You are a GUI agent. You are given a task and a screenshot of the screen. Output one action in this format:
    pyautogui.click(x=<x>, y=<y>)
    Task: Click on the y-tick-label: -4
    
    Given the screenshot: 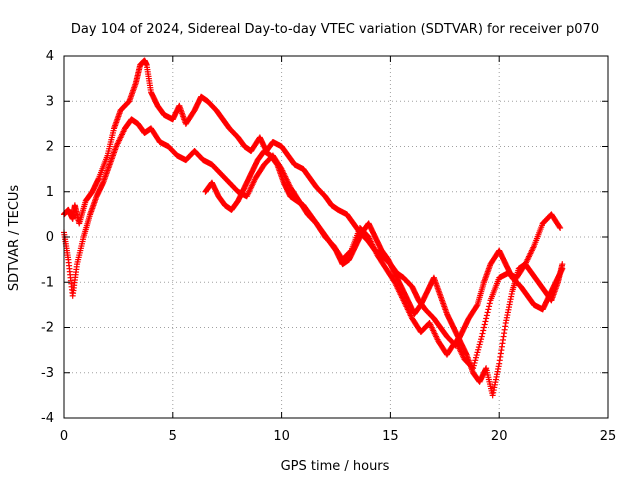 What is the action you would take?
    pyautogui.click(x=47, y=418)
    